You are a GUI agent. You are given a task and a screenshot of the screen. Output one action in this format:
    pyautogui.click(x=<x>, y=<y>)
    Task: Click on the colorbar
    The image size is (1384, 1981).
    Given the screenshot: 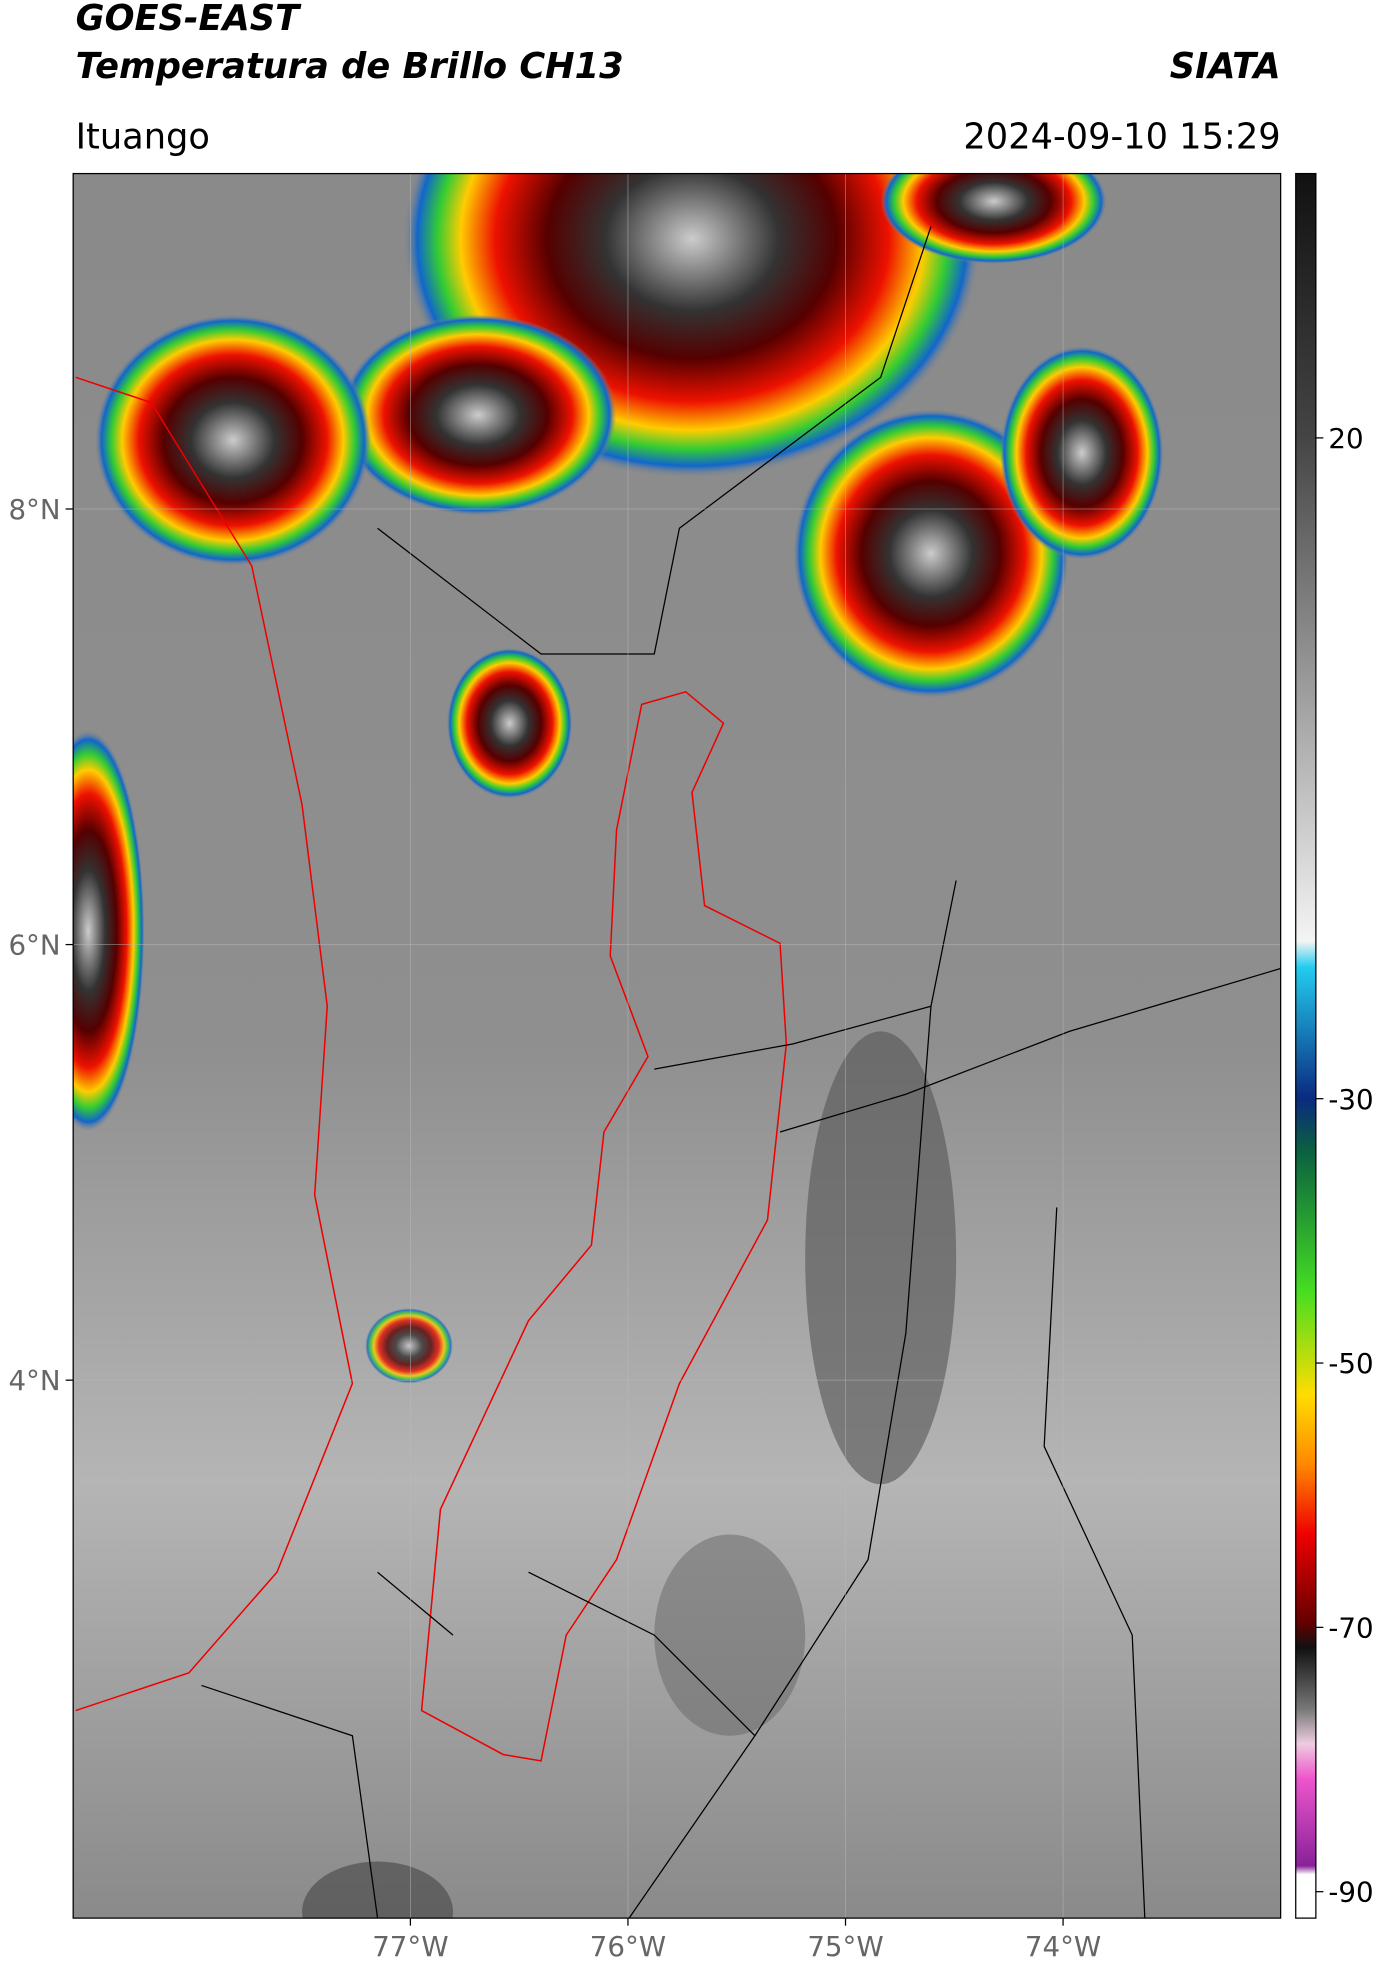 What is the action you would take?
    pyautogui.click(x=1306, y=1045)
    